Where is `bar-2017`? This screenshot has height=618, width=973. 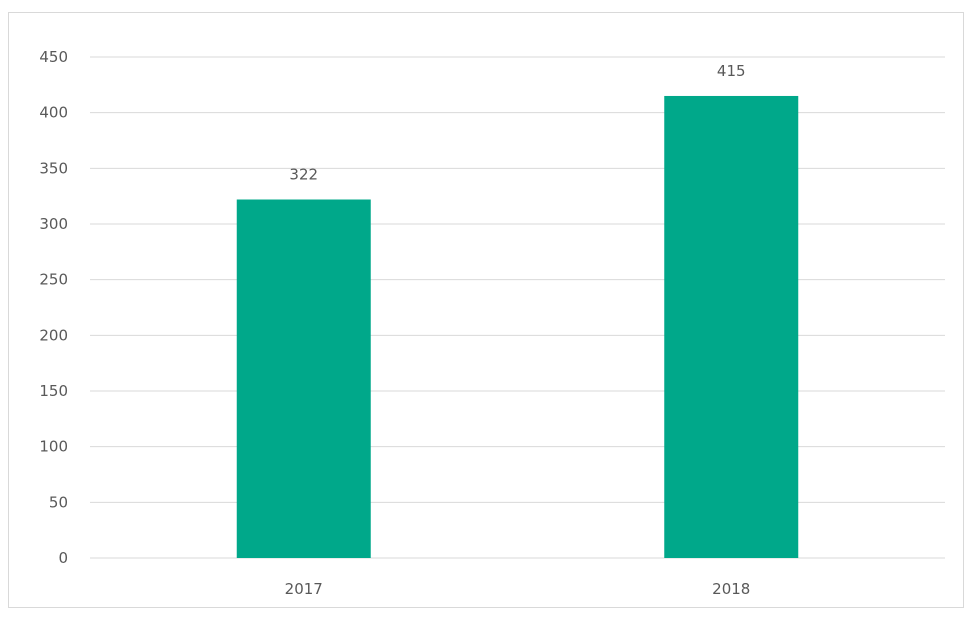
bar-2017 is located at coordinates (303, 379).